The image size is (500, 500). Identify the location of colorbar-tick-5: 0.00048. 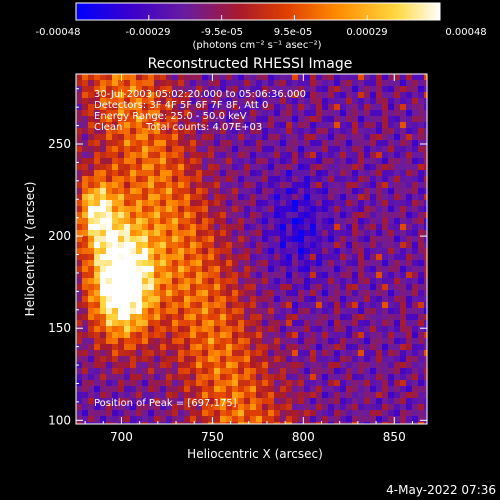
(465, 32).